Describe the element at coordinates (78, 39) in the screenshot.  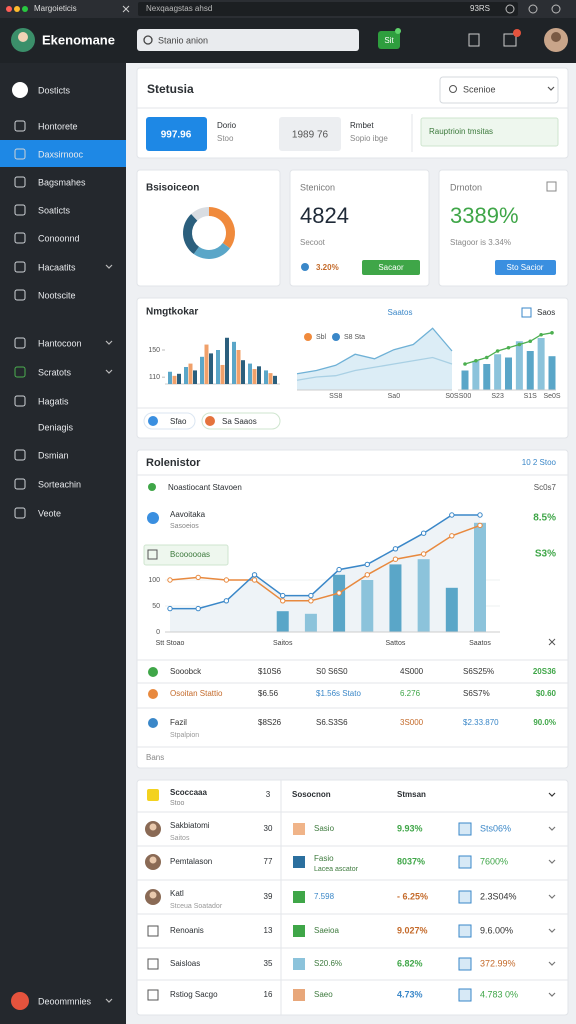
I see `brand: Ekenomane` at that location.